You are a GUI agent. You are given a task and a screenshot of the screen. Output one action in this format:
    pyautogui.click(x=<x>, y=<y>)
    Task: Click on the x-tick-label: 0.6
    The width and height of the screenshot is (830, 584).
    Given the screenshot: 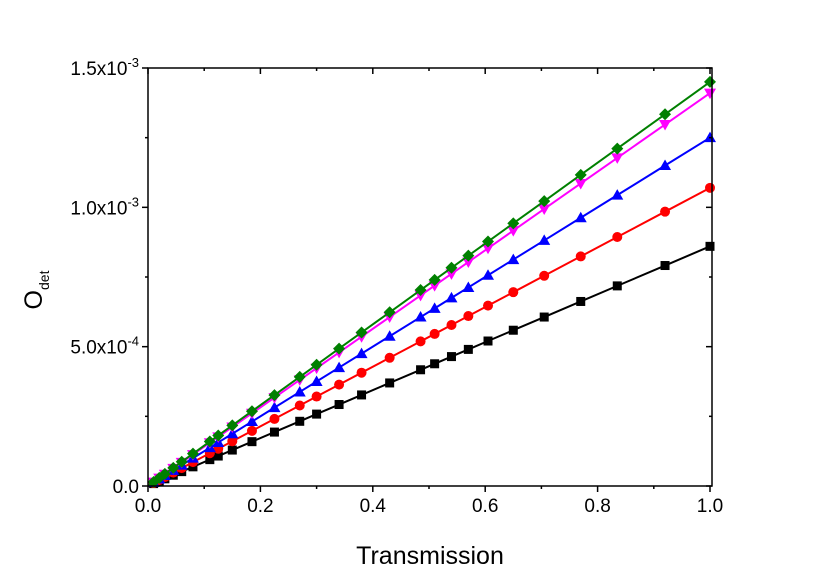 What is the action you would take?
    pyautogui.click(x=485, y=506)
    